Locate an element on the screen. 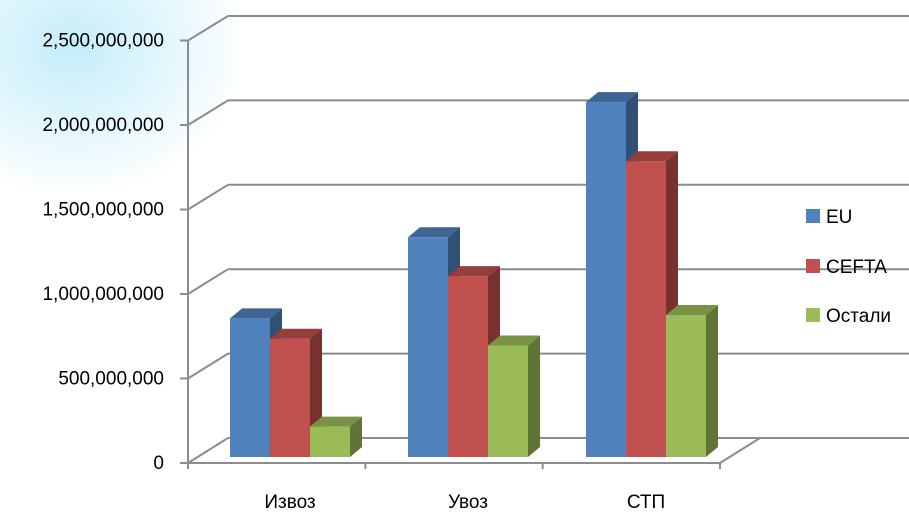 This screenshot has height=515, width=909. y-tick-label: 2,000,000,000 is located at coordinates (103, 125).